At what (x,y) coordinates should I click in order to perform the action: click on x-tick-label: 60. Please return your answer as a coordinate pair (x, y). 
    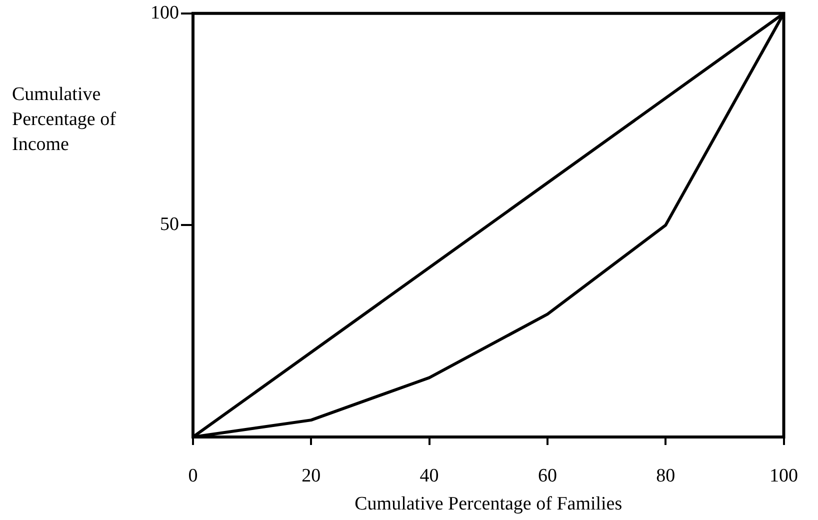
    Looking at the image, I should click on (547, 475).